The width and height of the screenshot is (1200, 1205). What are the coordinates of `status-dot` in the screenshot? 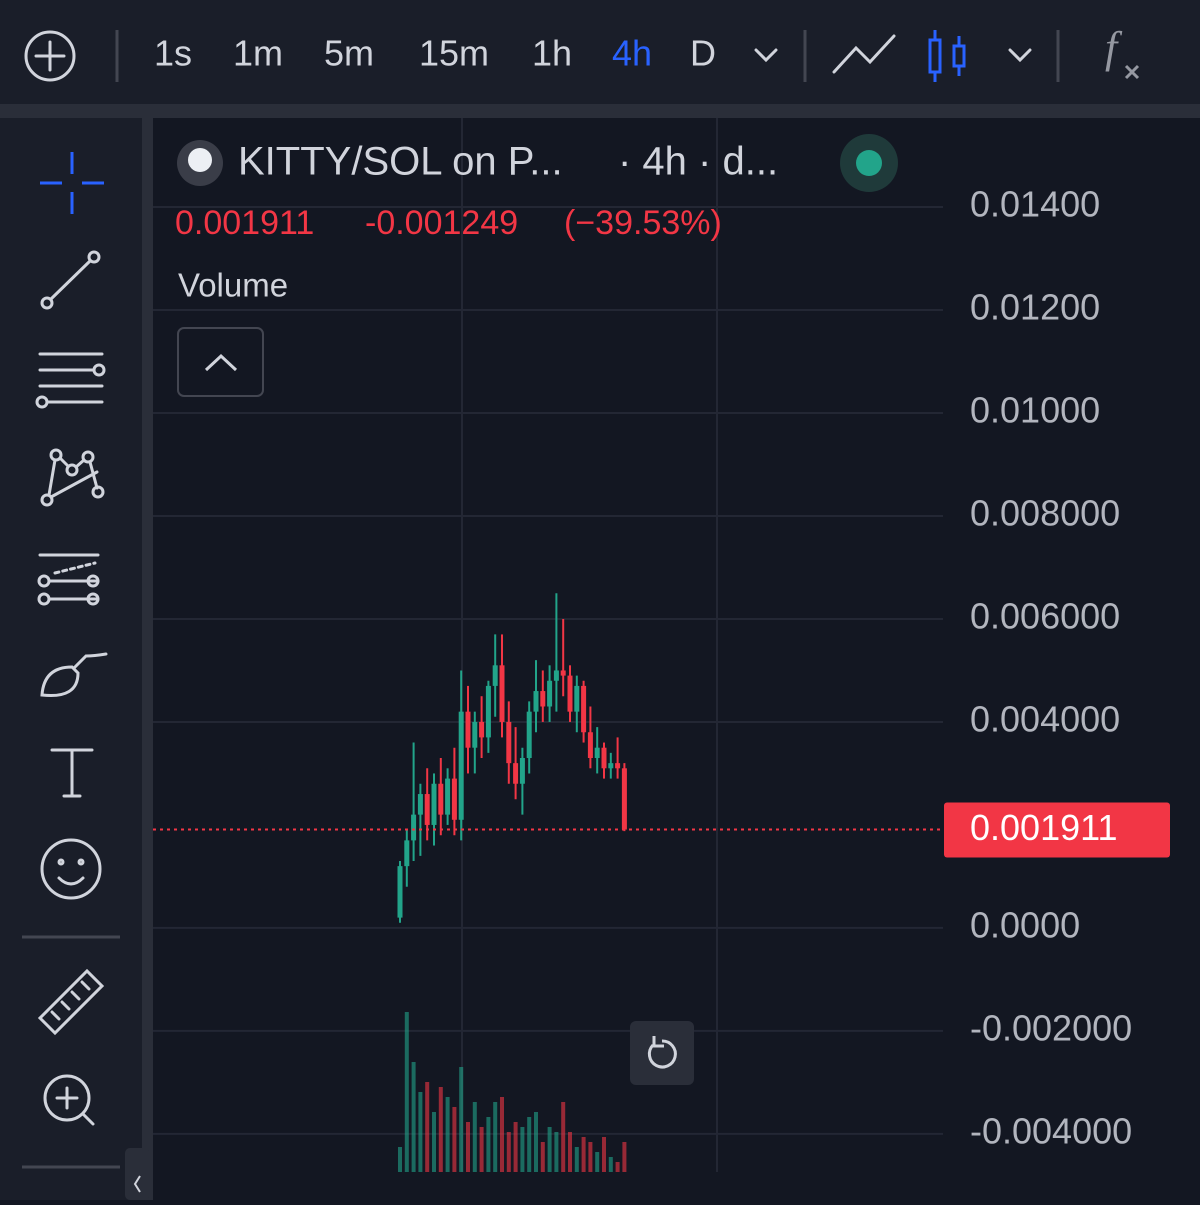 It's located at (869, 163).